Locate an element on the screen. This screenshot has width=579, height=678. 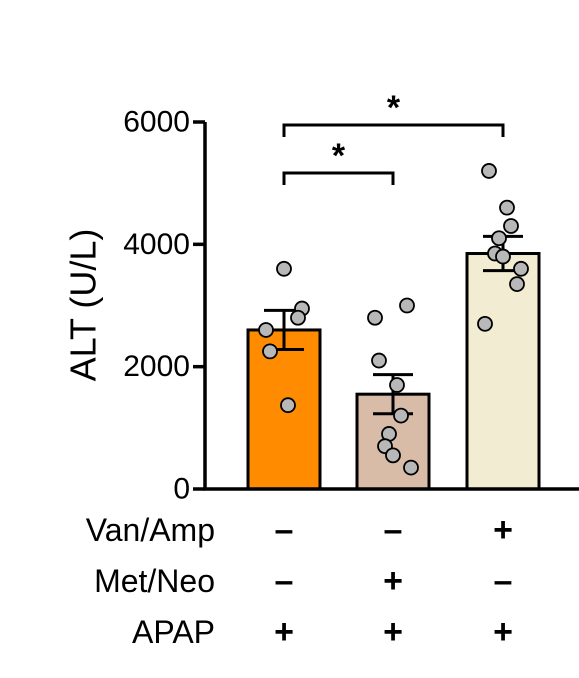
condition-sign-r2-c2: + is located at coordinates (393, 581).